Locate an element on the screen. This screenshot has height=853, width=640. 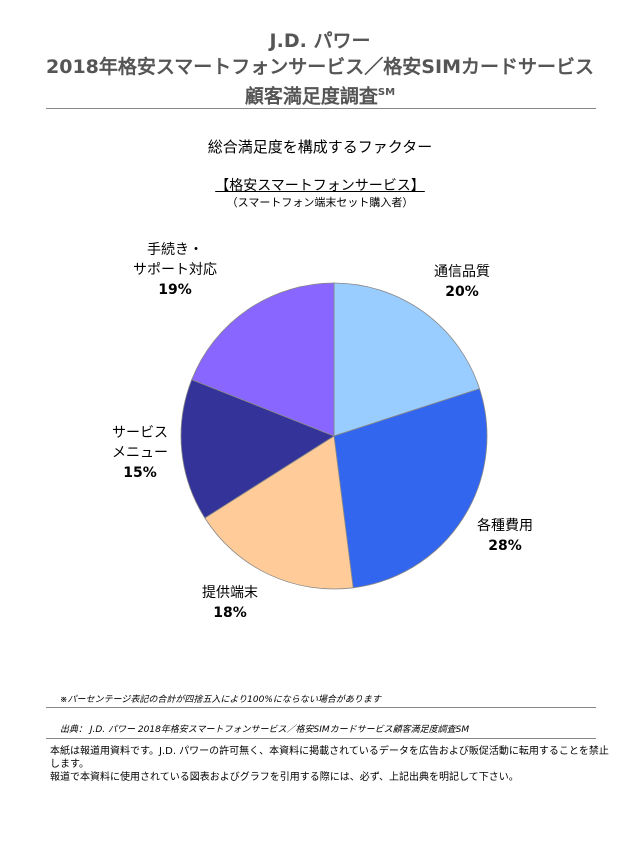
slice-label-text: 手続き・ is located at coordinates (175, 250).